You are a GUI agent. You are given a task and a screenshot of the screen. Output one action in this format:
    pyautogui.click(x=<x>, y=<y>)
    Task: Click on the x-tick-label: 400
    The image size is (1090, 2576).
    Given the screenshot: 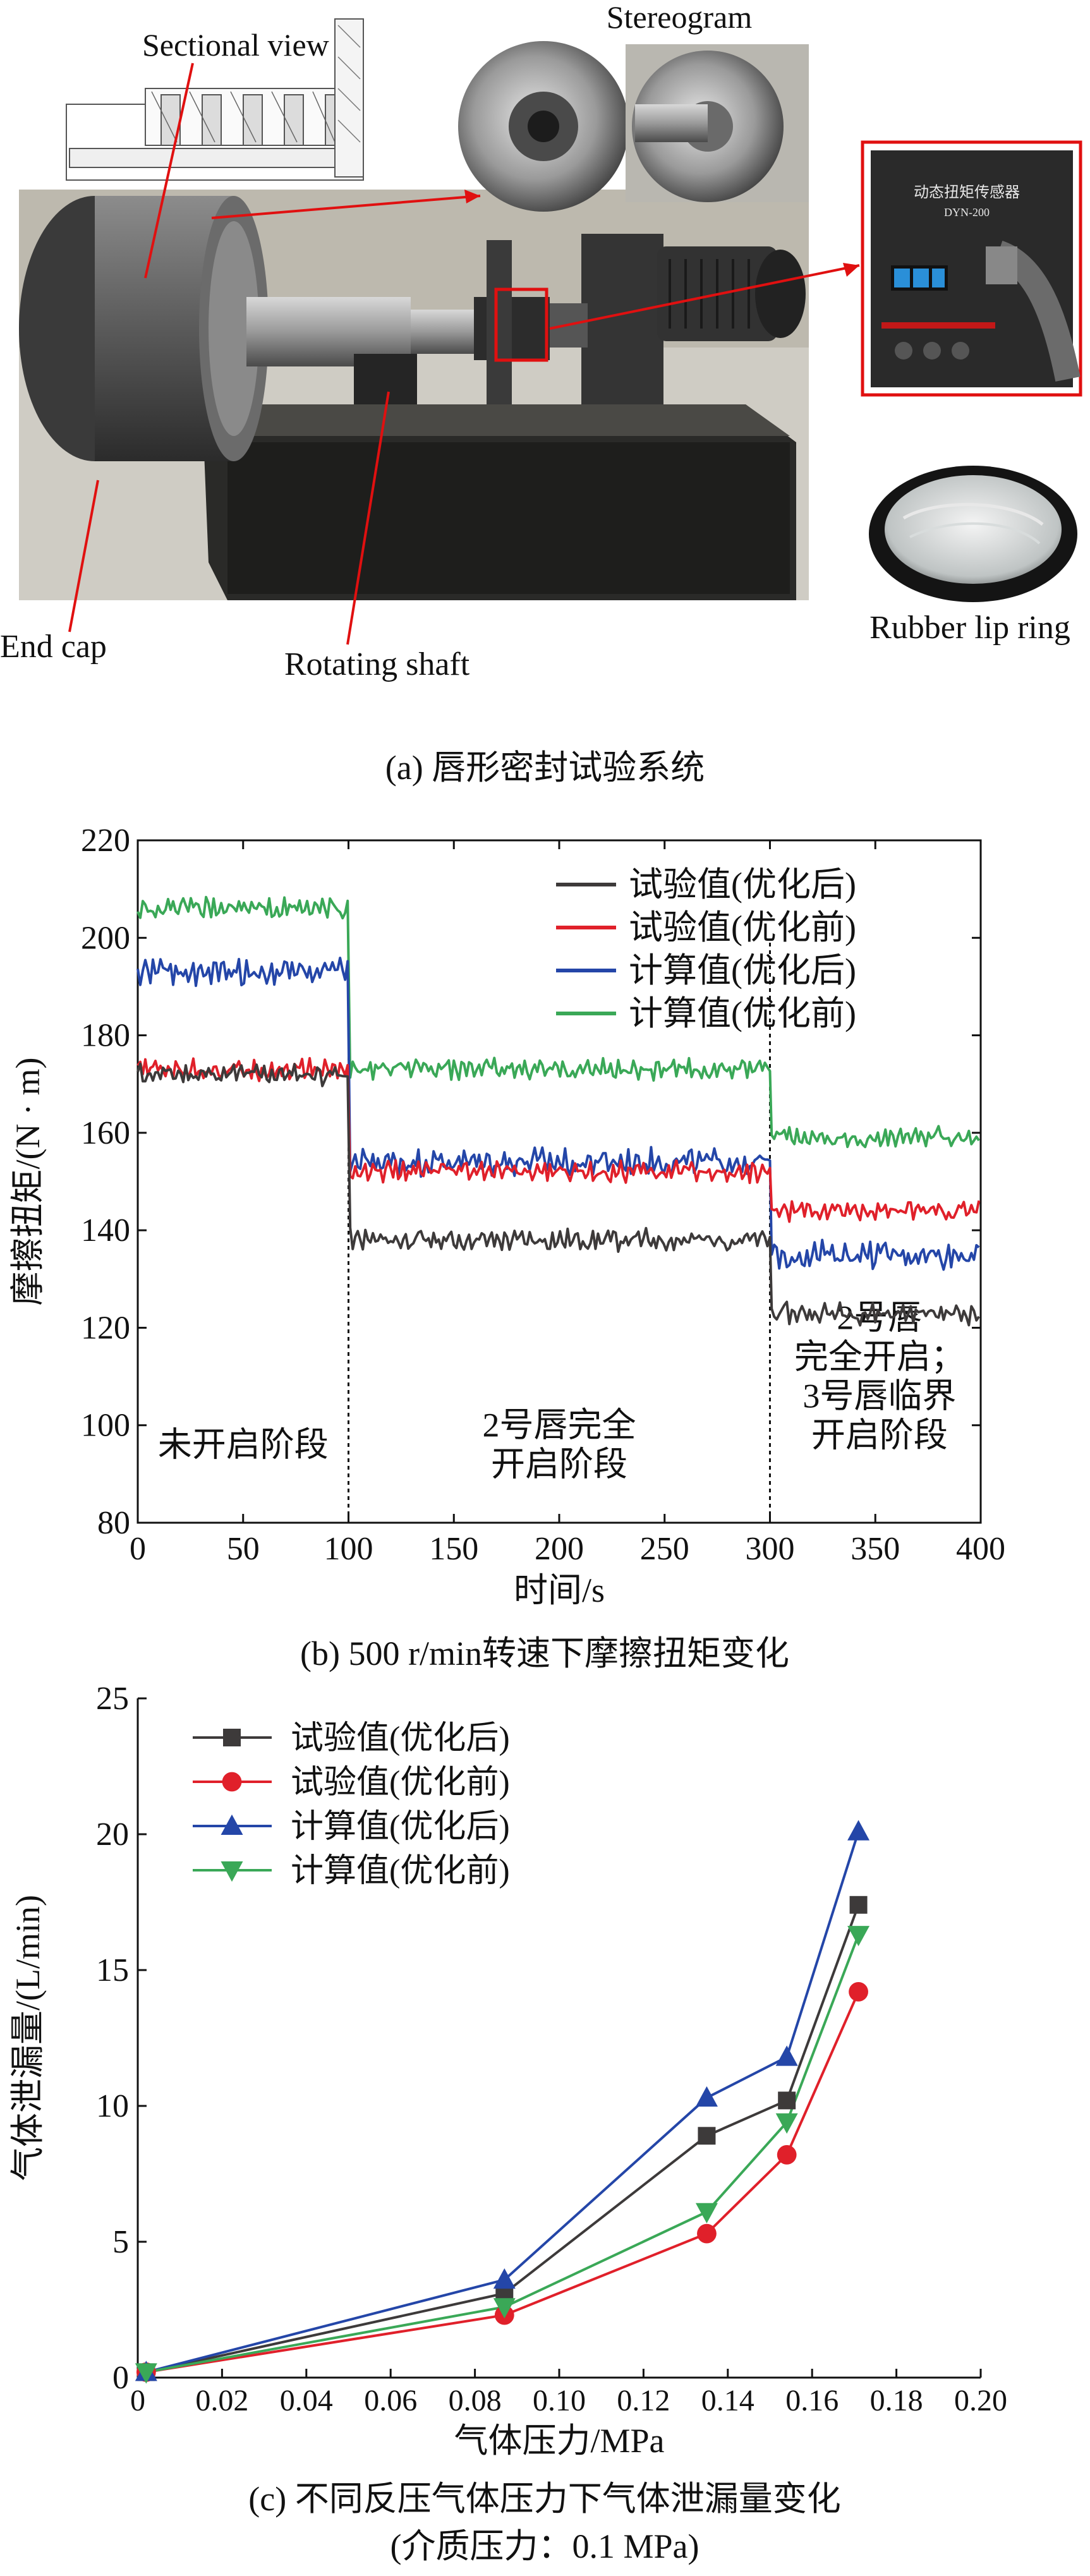 What is the action you would take?
    pyautogui.click(x=980, y=1549)
    